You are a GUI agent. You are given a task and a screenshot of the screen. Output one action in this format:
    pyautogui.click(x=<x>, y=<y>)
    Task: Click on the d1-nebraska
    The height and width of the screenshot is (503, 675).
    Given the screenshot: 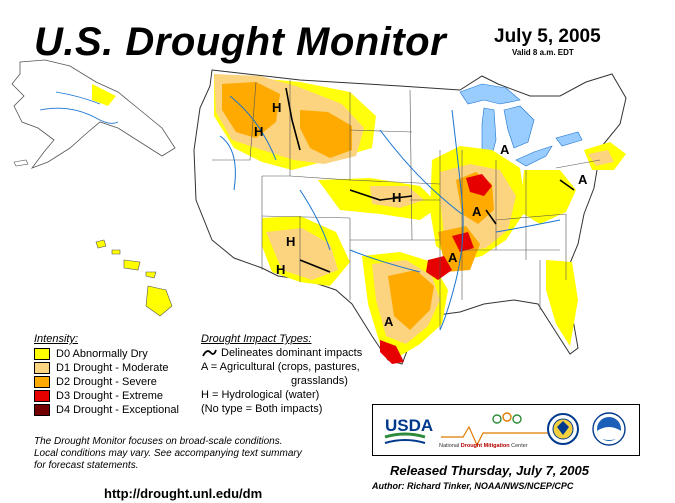 What is the action you would take?
    pyautogui.click(x=397, y=197)
    